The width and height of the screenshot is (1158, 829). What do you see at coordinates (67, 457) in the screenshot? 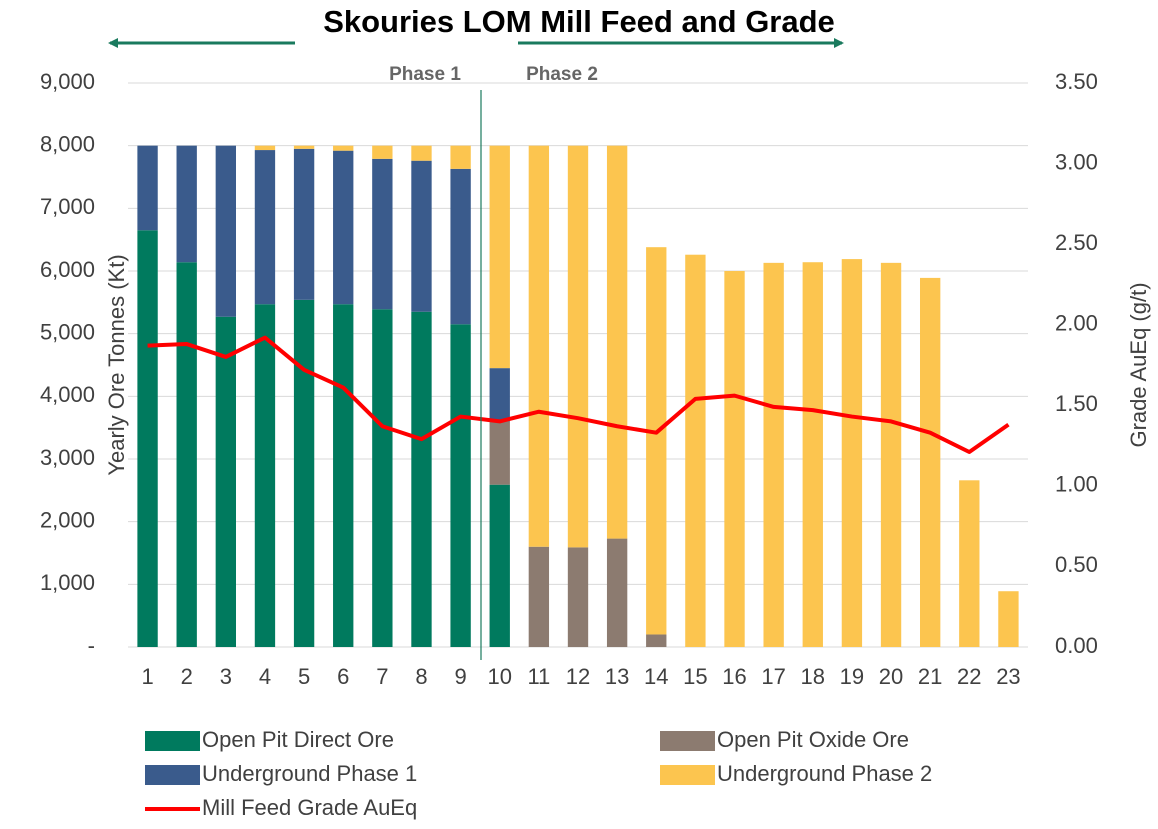
I see `y-tick-label: 3,000` at bounding box center [67, 457].